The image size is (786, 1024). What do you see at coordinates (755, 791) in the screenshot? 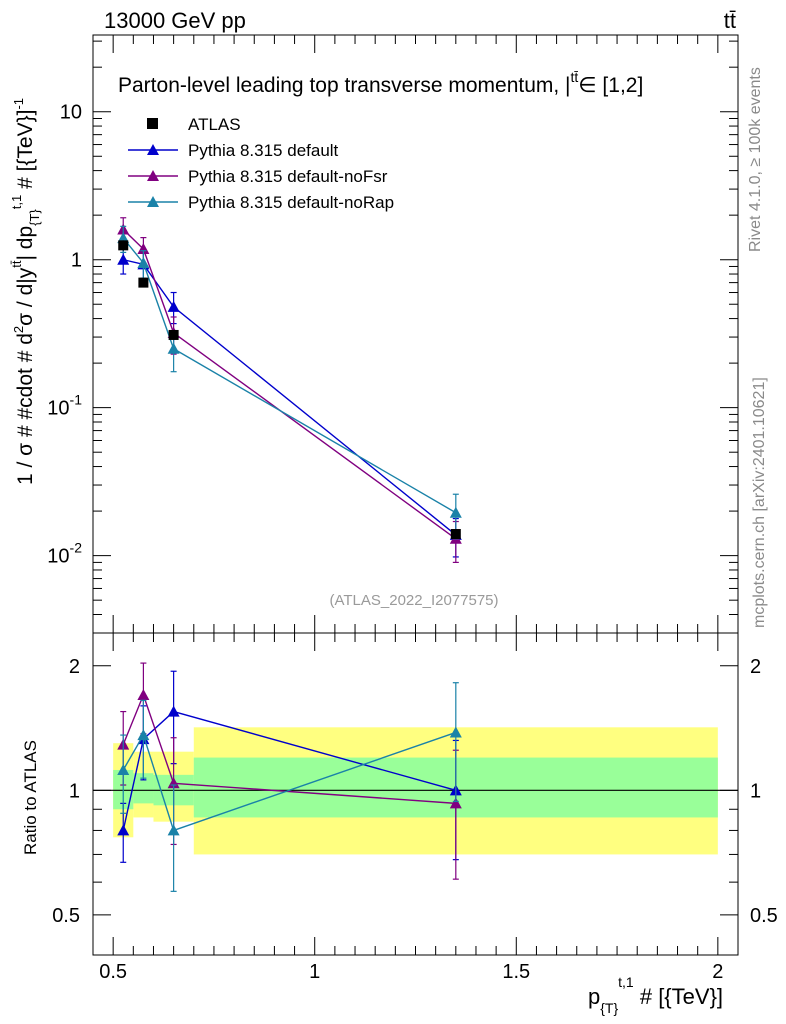
I see `ratio-y-tick-label-right: 1` at bounding box center [755, 791].